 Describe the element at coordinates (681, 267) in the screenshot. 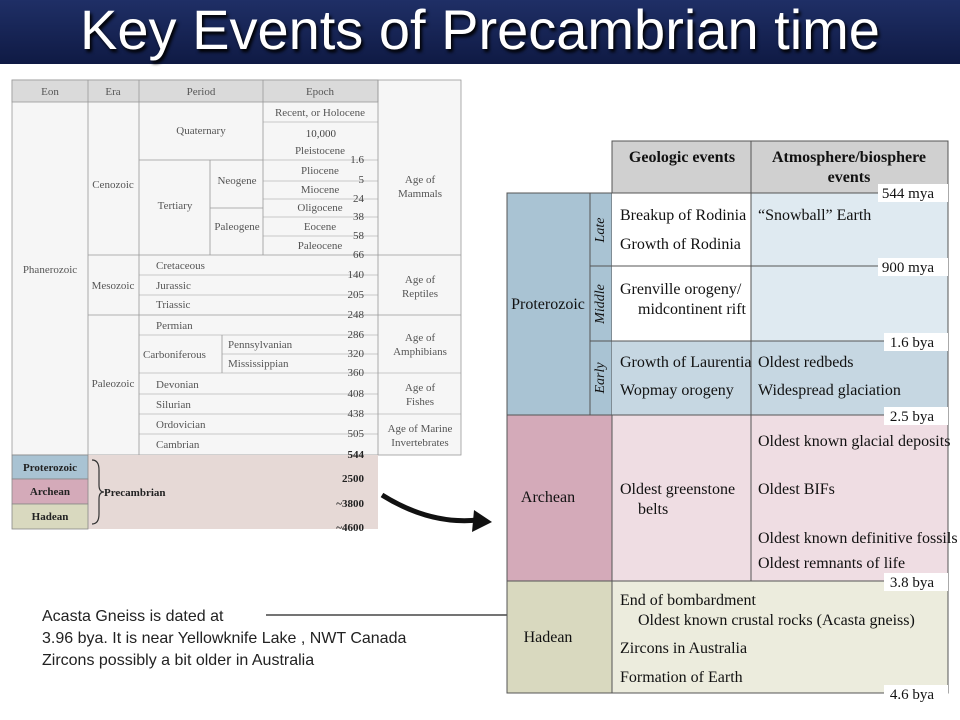

I see `late-middle-events-bg` at that location.